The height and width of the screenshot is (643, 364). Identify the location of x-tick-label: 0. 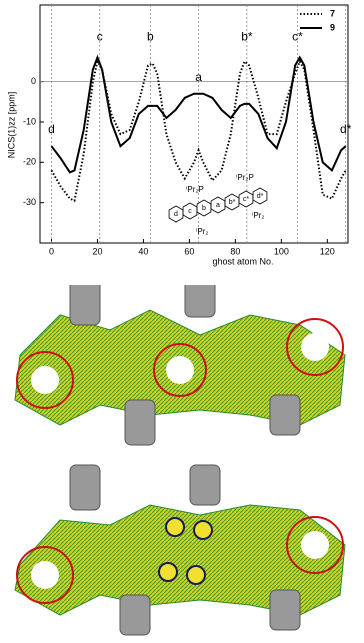
(51, 251).